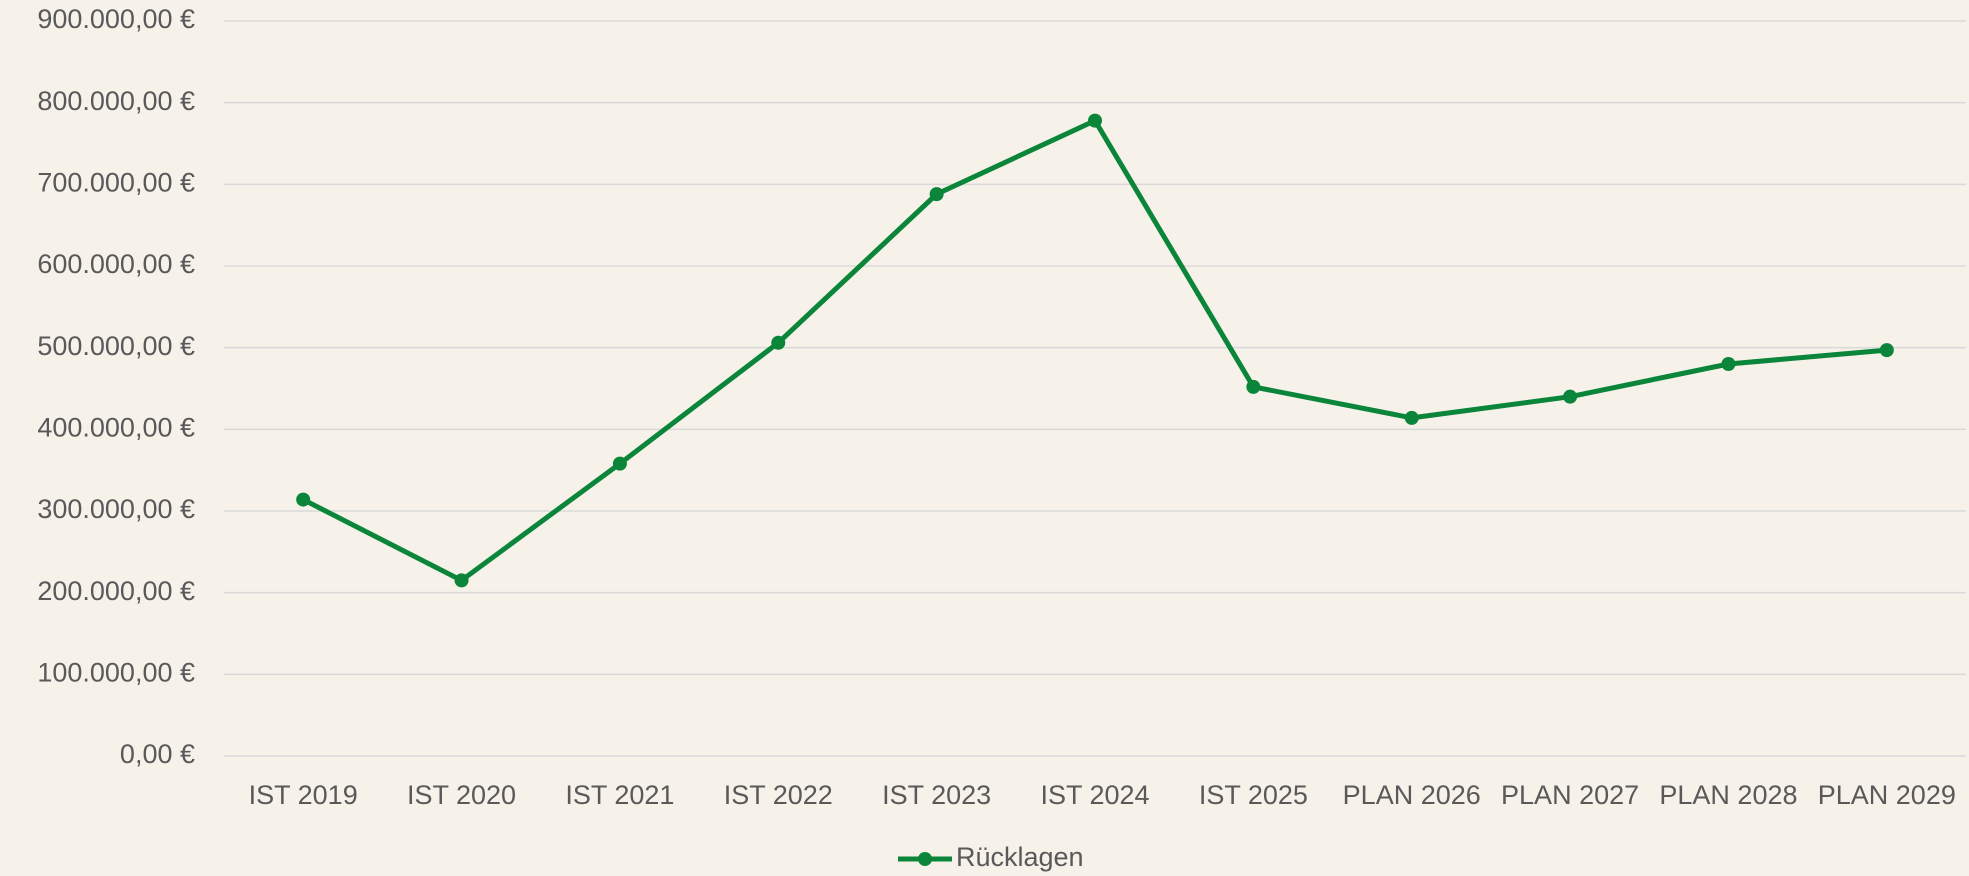 The height and width of the screenshot is (876, 1969). Describe the element at coordinates (116, 427) in the screenshot. I see `y-tick-label: 400.000,00 €` at that location.